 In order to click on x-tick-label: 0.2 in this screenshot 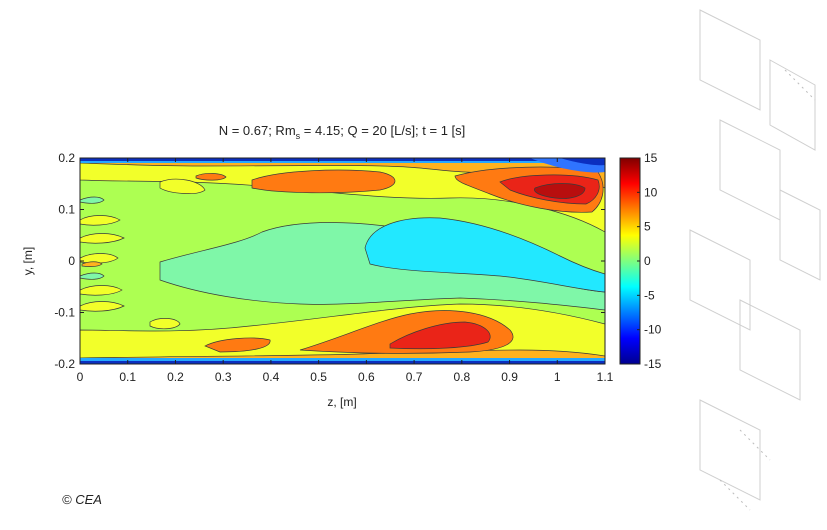, I will do `click(175, 377)`.